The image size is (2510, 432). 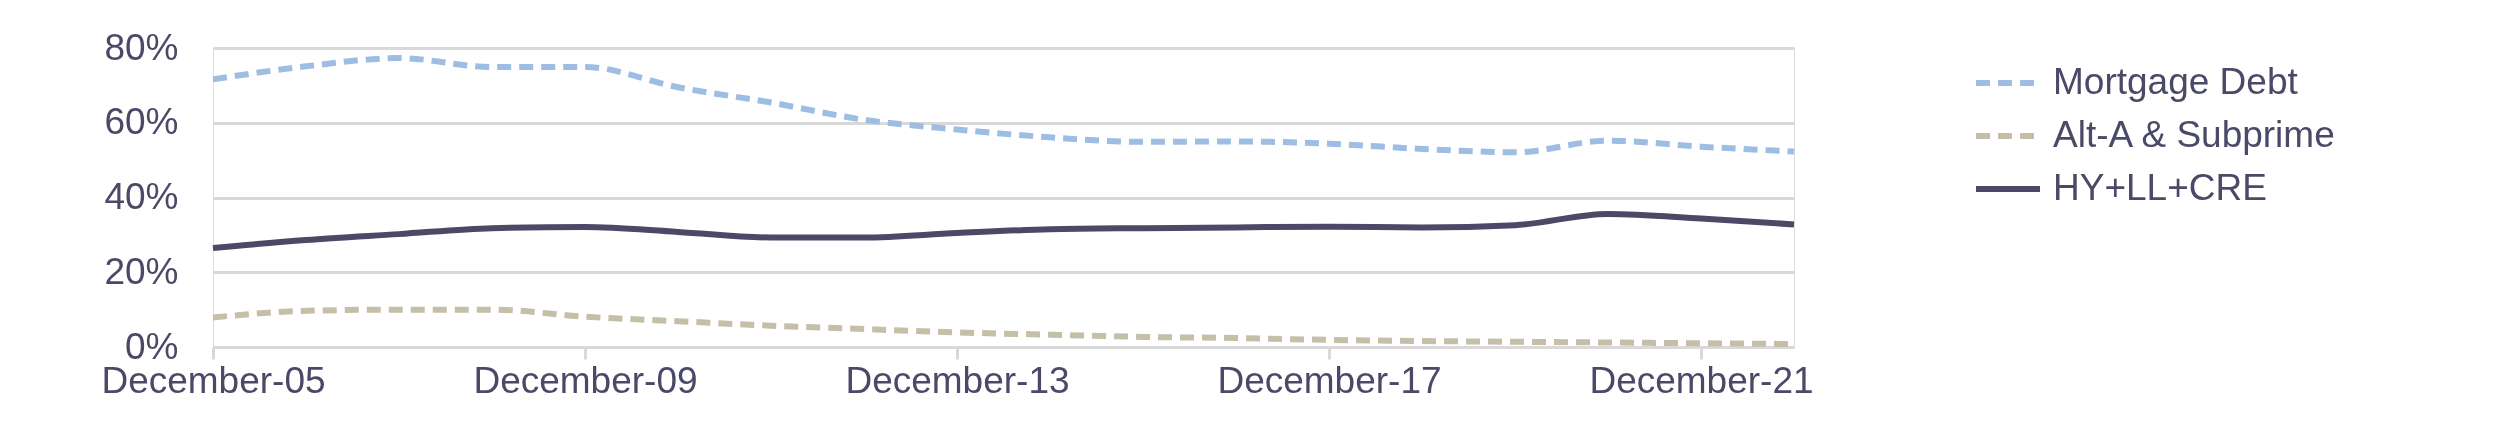 I want to click on legend-label: HY+LL+CRE, so click(x=2160, y=187).